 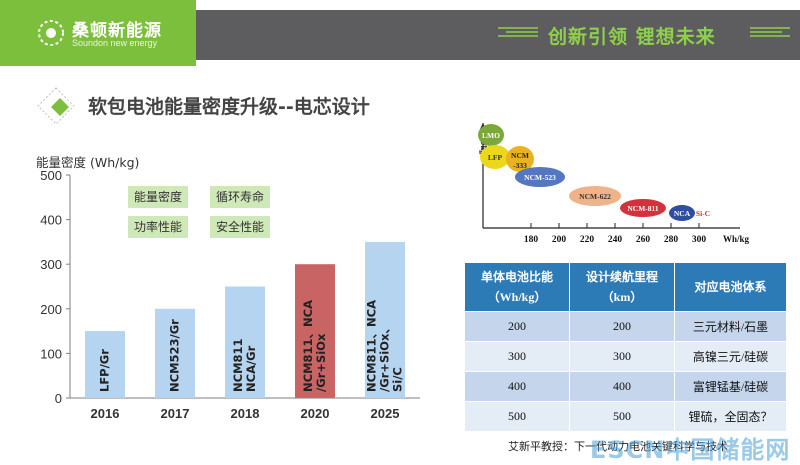 What do you see at coordinates (615, 240) in the screenshot?
I see `scatter-x-tick-label: 240` at bounding box center [615, 240].